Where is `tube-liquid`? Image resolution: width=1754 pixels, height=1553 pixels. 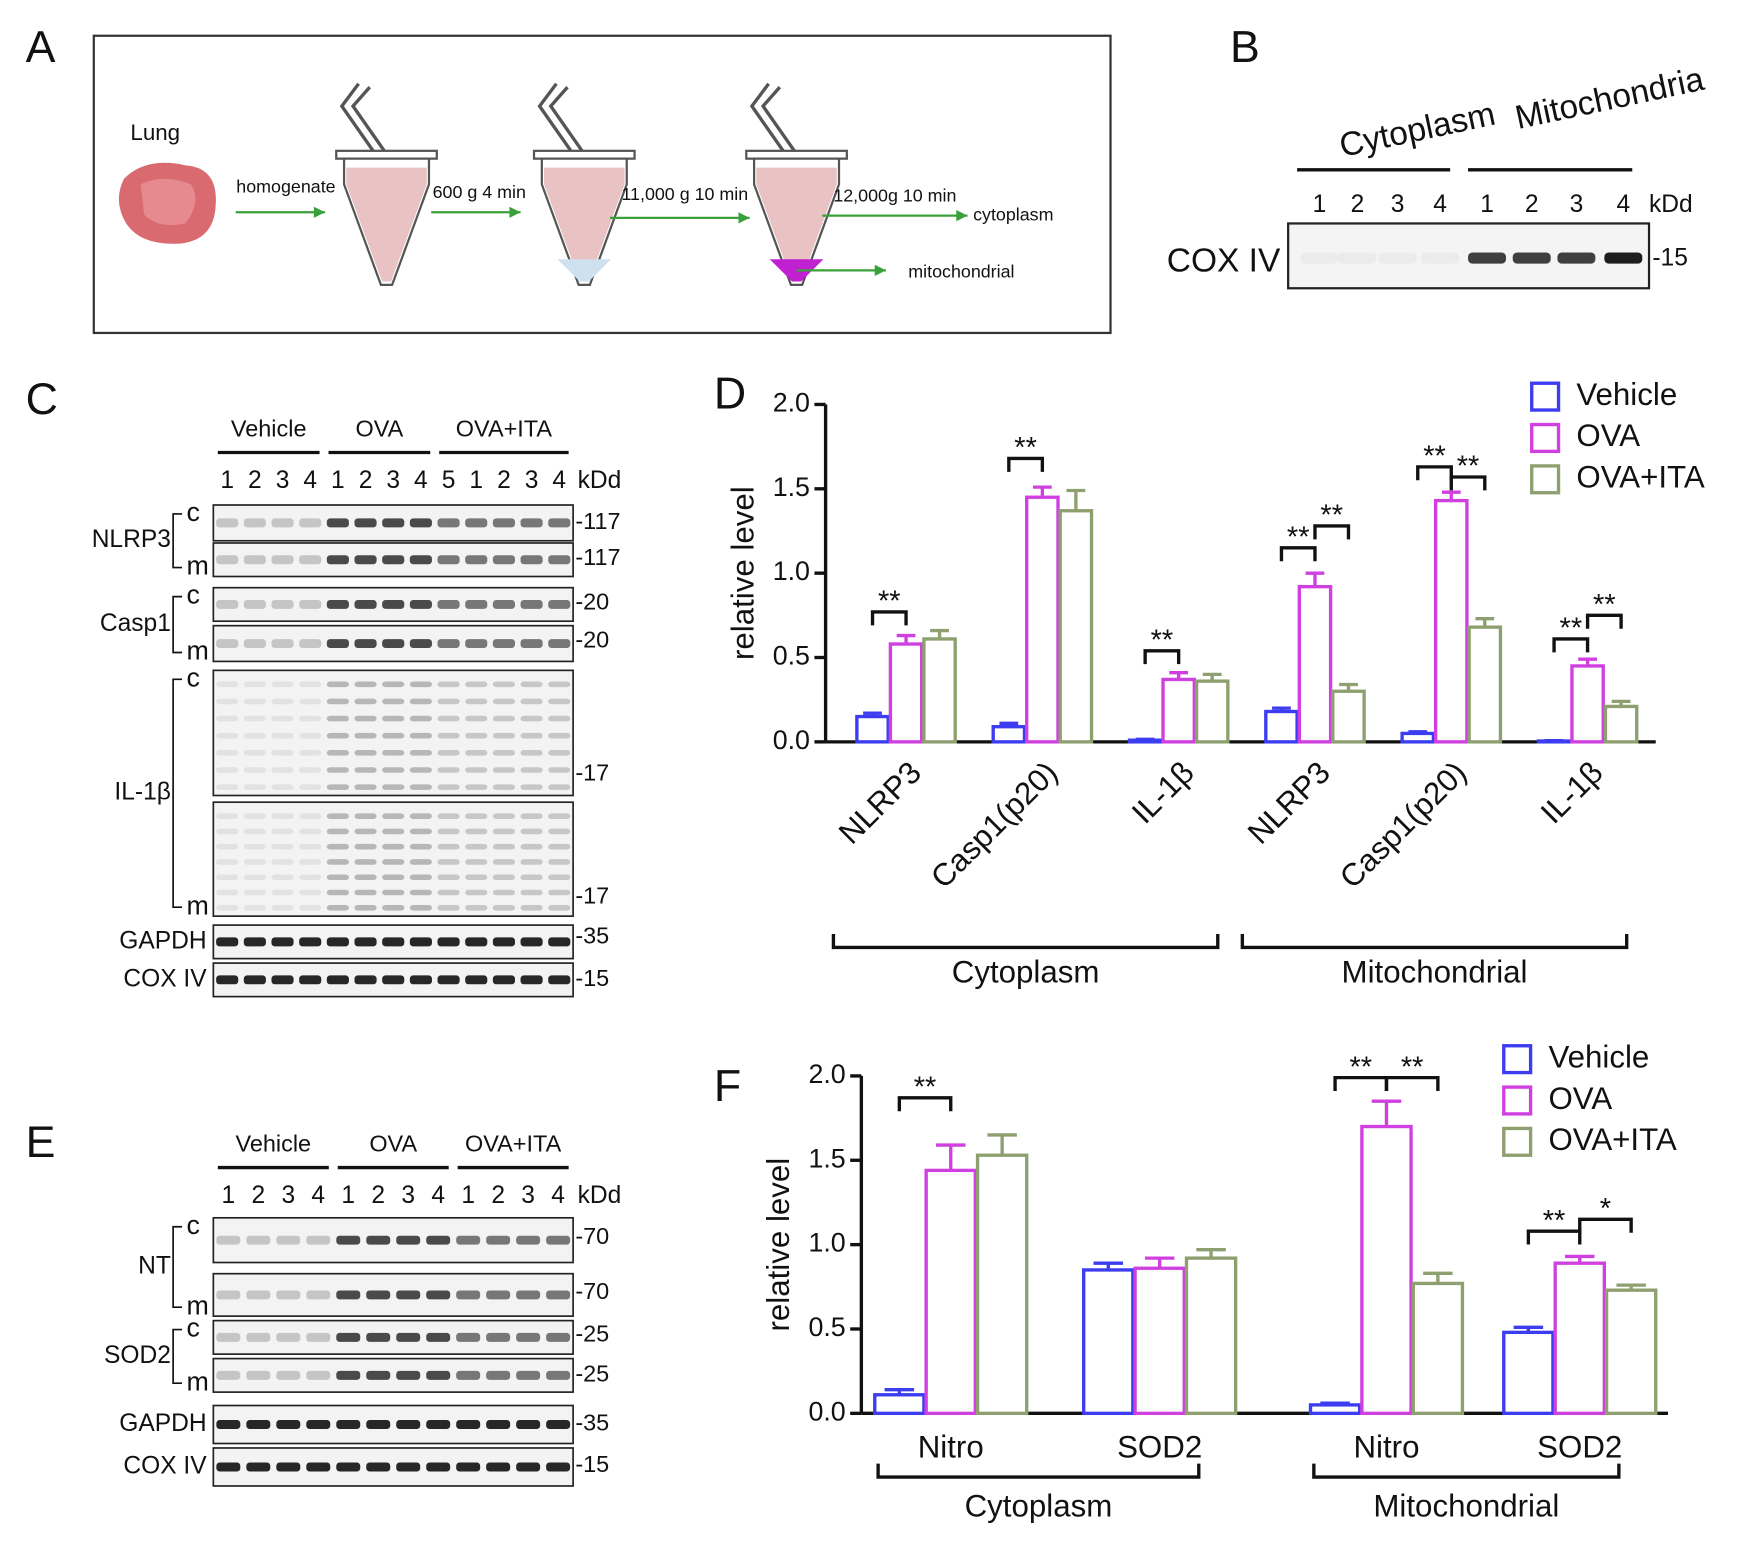 tube-liquid is located at coordinates (796, 224).